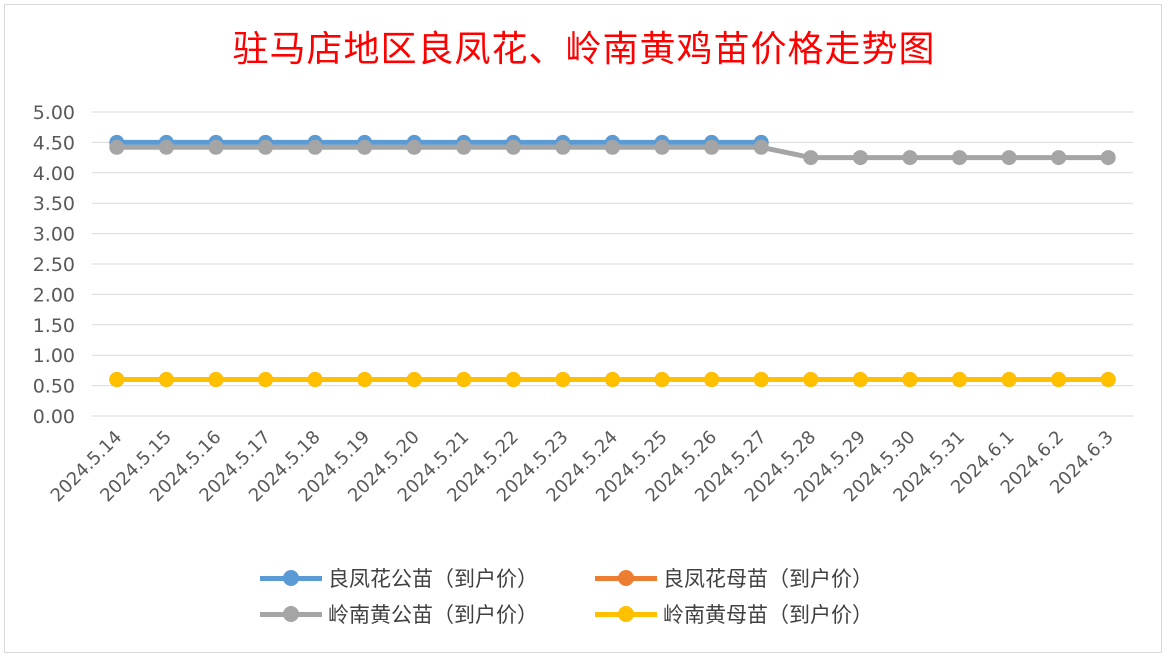  What do you see at coordinates (54, 204) in the screenshot?
I see `y-tick-label: 3.50` at bounding box center [54, 204].